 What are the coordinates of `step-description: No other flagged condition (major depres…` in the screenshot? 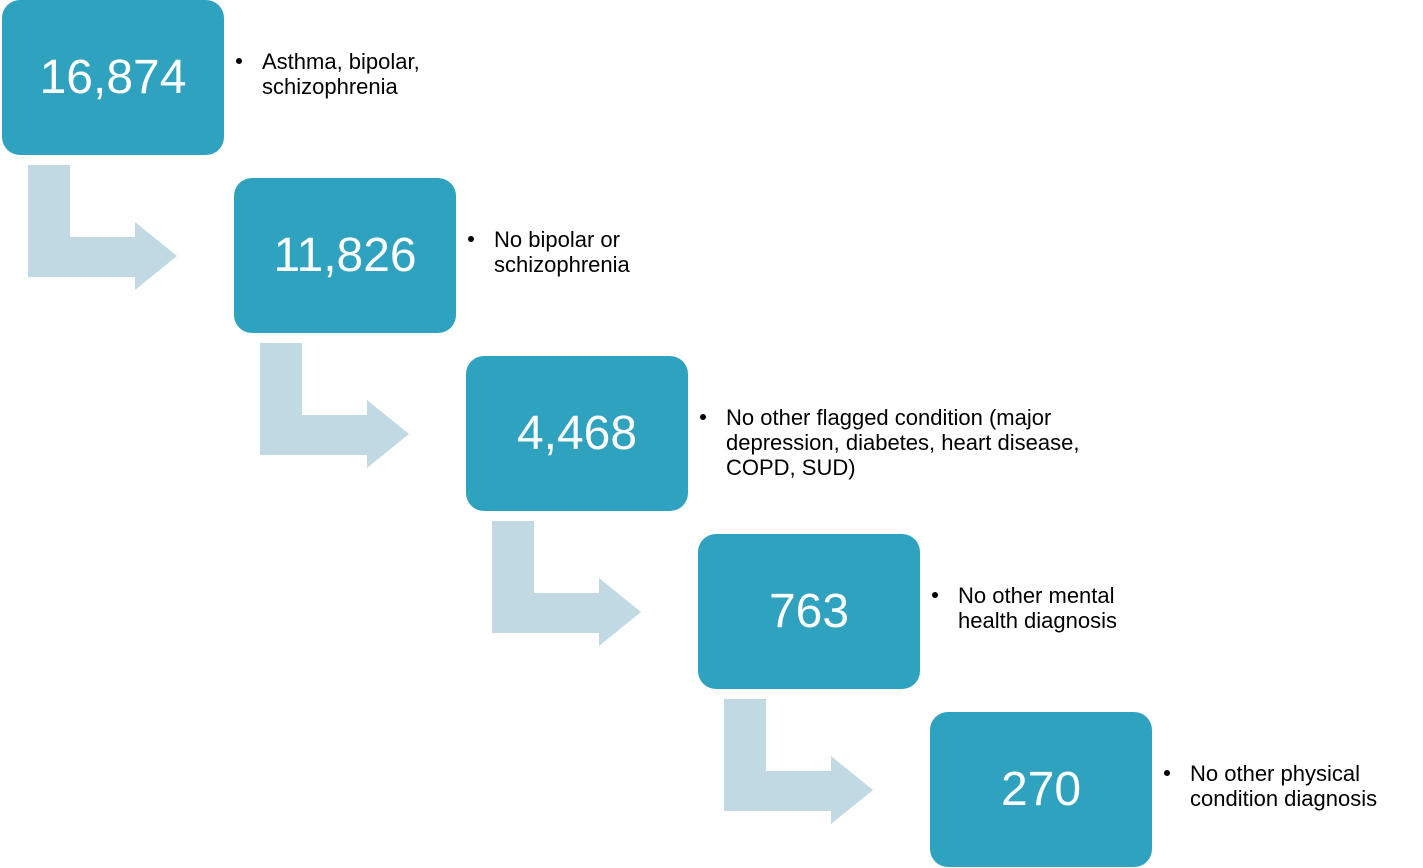 It's located at (903, 442).